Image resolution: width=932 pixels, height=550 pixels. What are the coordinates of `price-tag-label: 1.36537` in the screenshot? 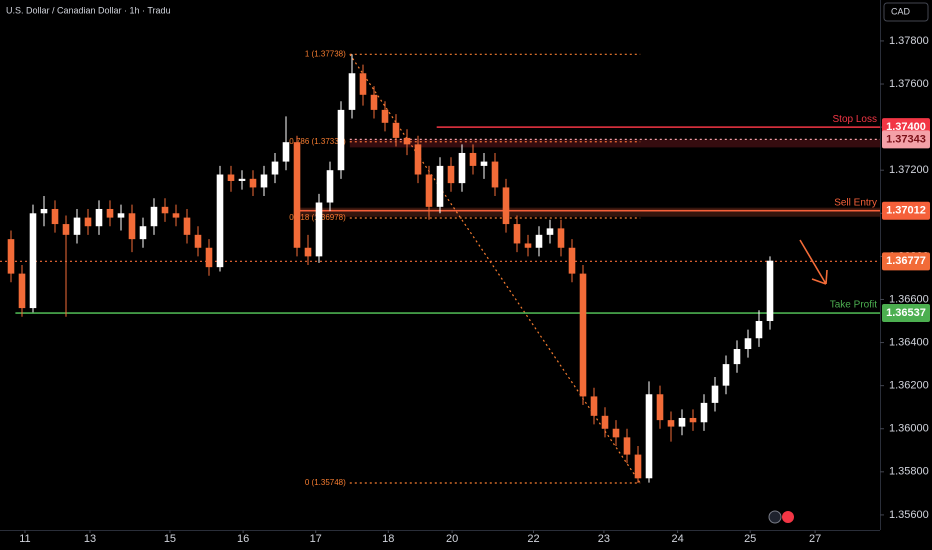 It's located at (906, 313).